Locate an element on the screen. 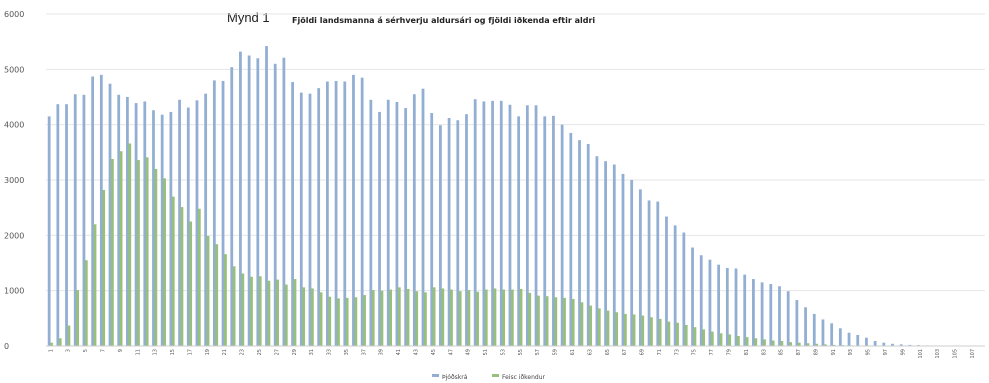  legend: Þjóðskrá Feisc iðkendur is located at coordinates (489, 377).